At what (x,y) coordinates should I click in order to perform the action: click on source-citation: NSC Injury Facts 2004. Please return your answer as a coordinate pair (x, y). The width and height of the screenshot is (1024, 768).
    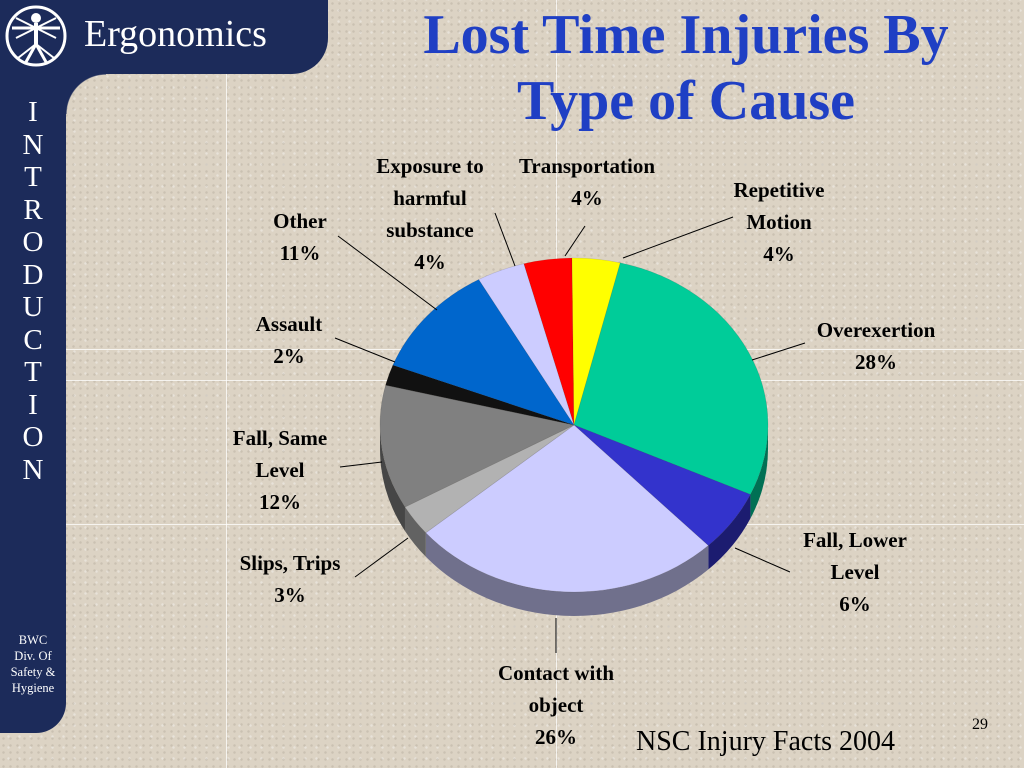
    Looking at the image, I should click on (765, 741).